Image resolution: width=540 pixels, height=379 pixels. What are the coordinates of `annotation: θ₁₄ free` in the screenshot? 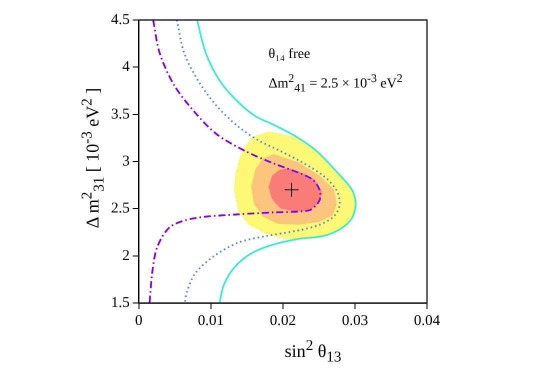 It's located at (290, 55).